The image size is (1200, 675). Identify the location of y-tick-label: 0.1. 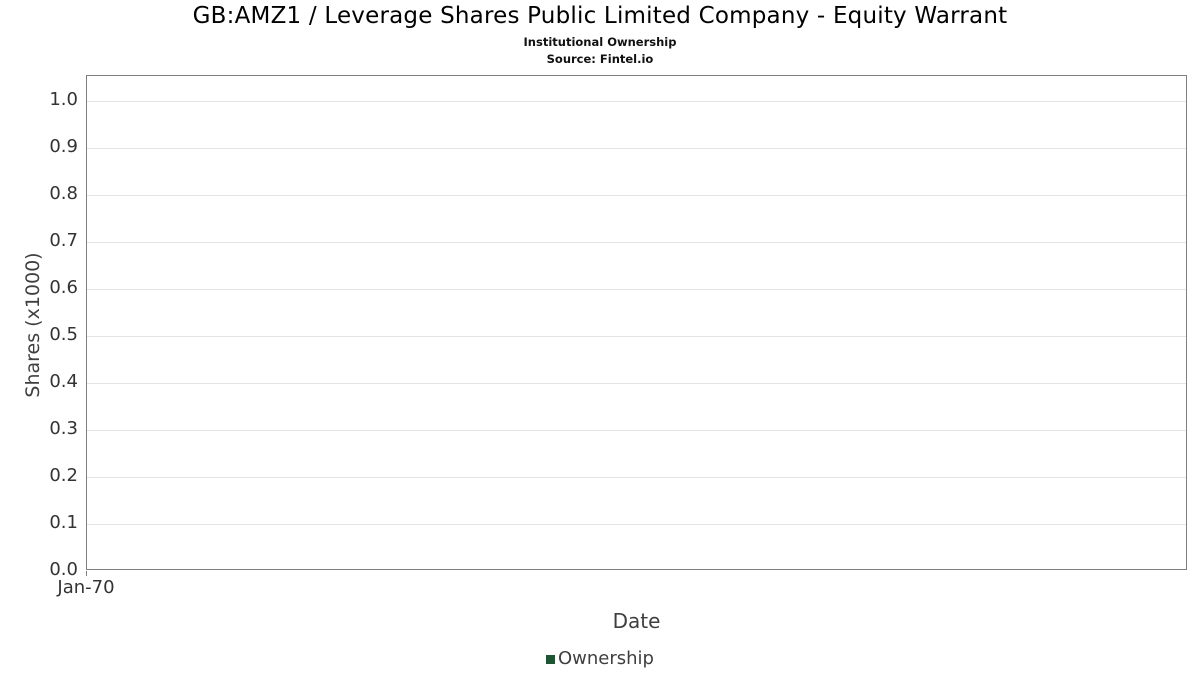
(63, 522).